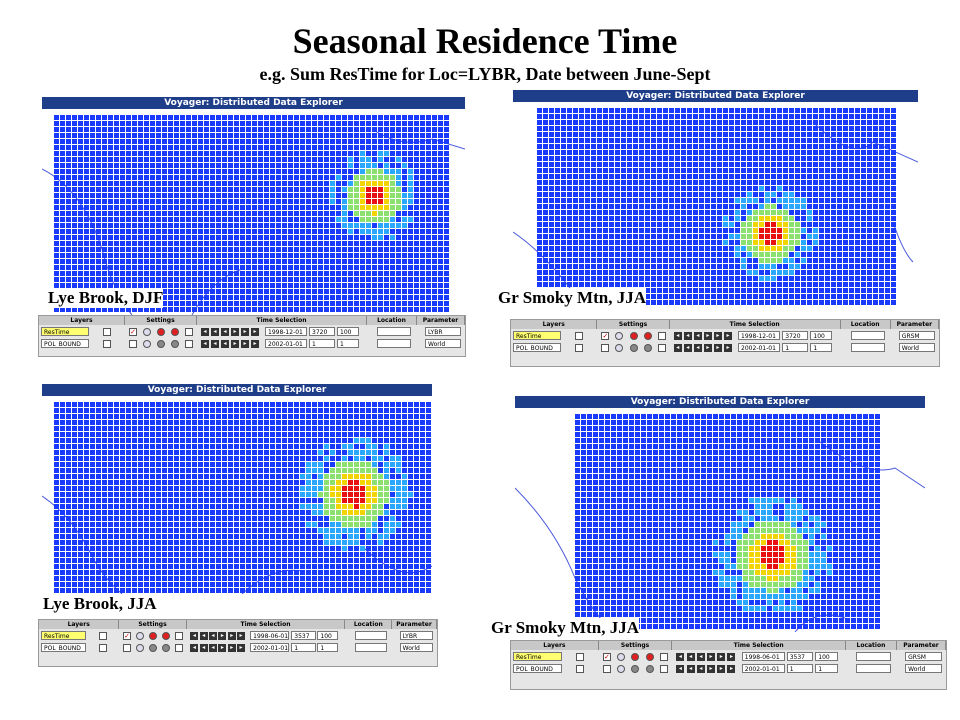 This screenshot has width=960, height=720. What do you see at coordinates (443, 331) in the screenshot?
I see `parameter-field-1: LYBR` at bounding box center [443, 331].